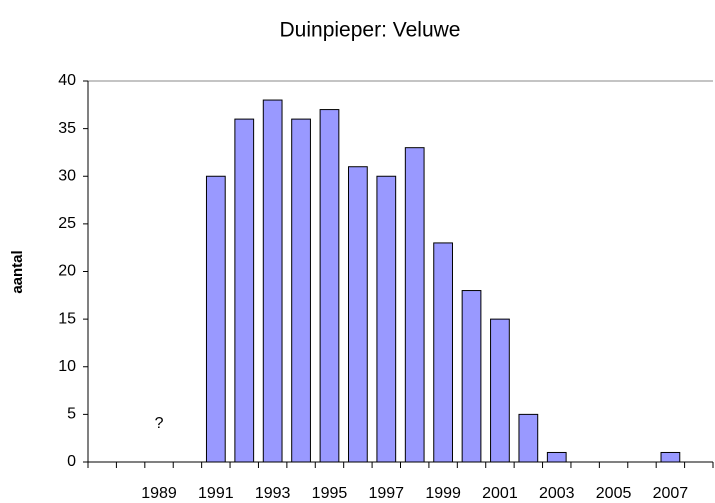  What do you see at coordinates (67, 366) in the screenshot?
I see `y-tick-label: 10` at bounding box center [67, 366].